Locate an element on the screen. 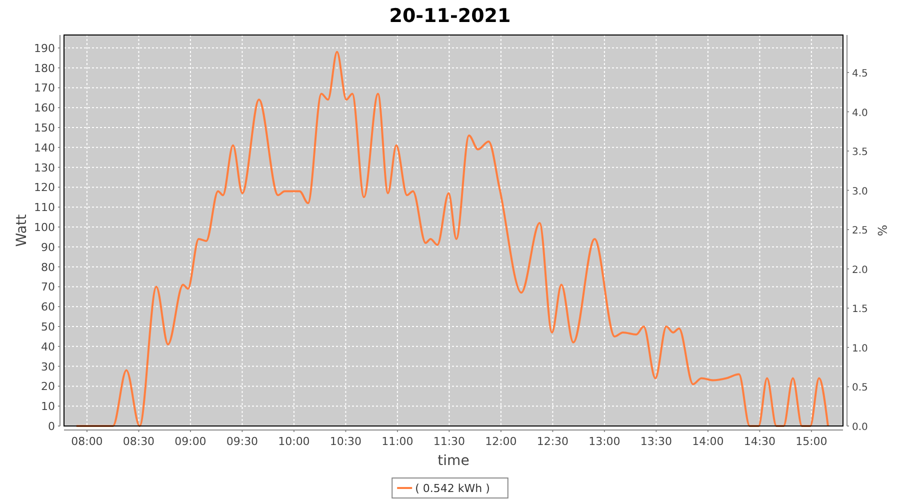 The image size is (900, 500). y-tick-label: 130 is located at coordinates (44, 167).